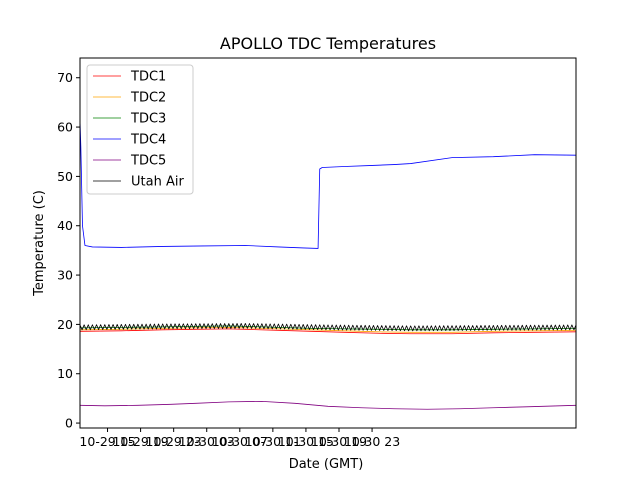 The height and width of the screenshot is (480, 640). What do you see at coordinates (68, 250) in the screenshot?
I see `y-axis: 0 10 20 30 40 50 60 70` at bounding box center [68, 250].